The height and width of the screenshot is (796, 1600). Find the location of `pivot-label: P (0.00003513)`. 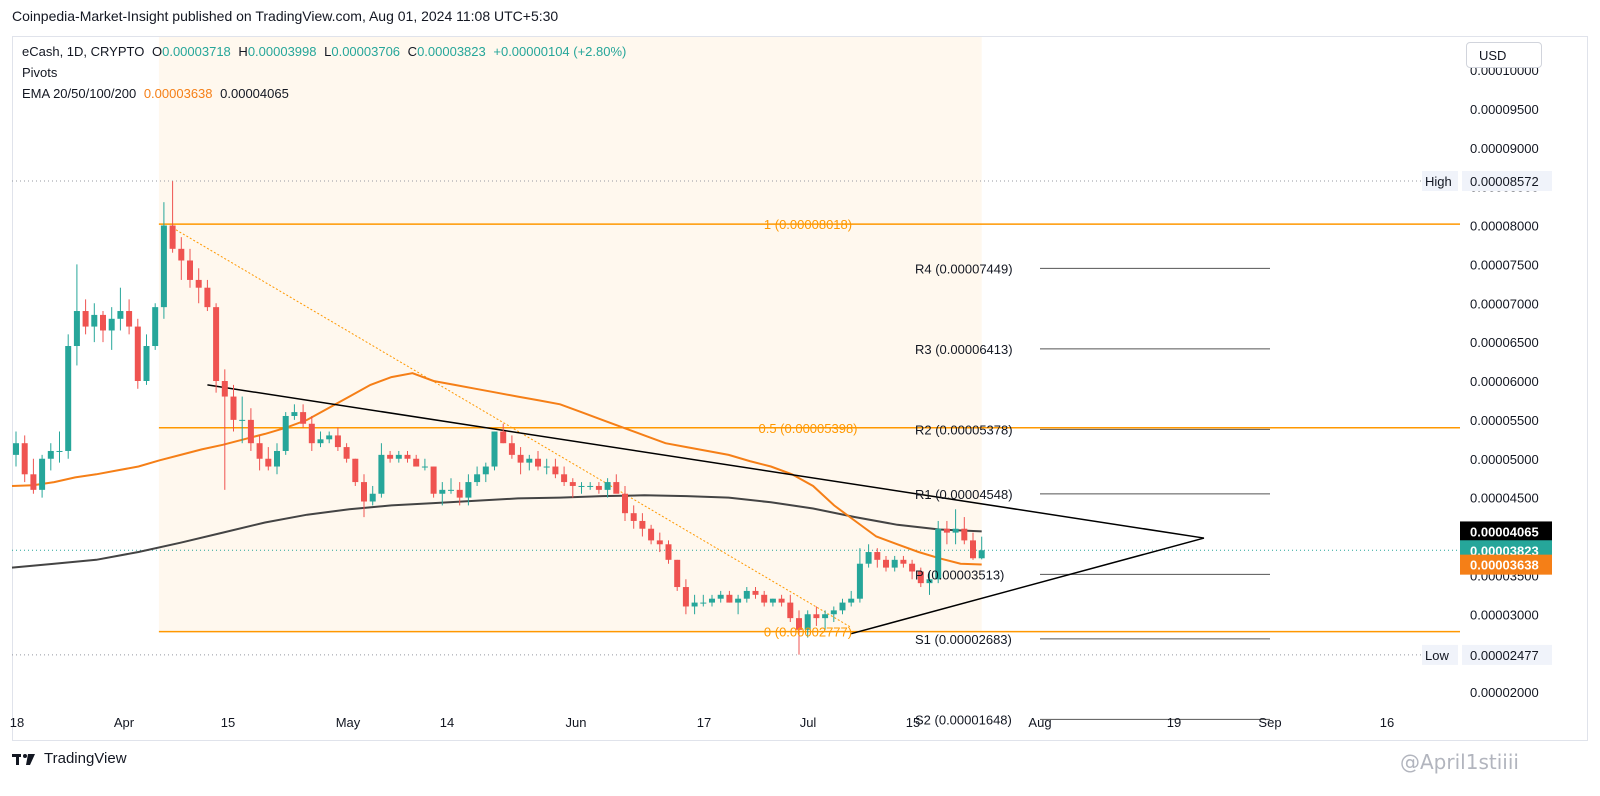

pivot-label: P (0.00003513) is located at coordinates (959, 574).